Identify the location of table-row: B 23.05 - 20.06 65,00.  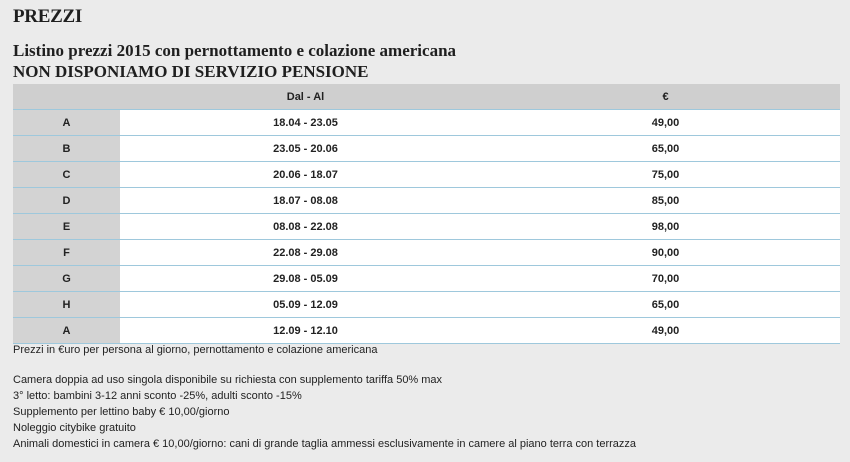
(426, 148).